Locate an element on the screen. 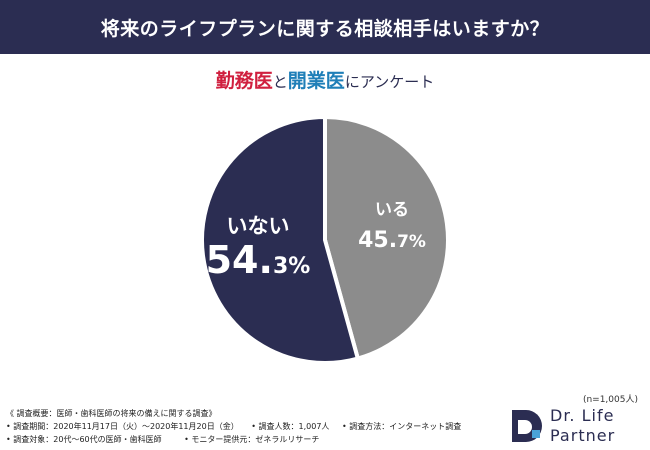 Image resolution: width=650 pixels, height=450 pixels. notes-method: • 調査方法：インターネット調査 is located at coordinates (401, 426).